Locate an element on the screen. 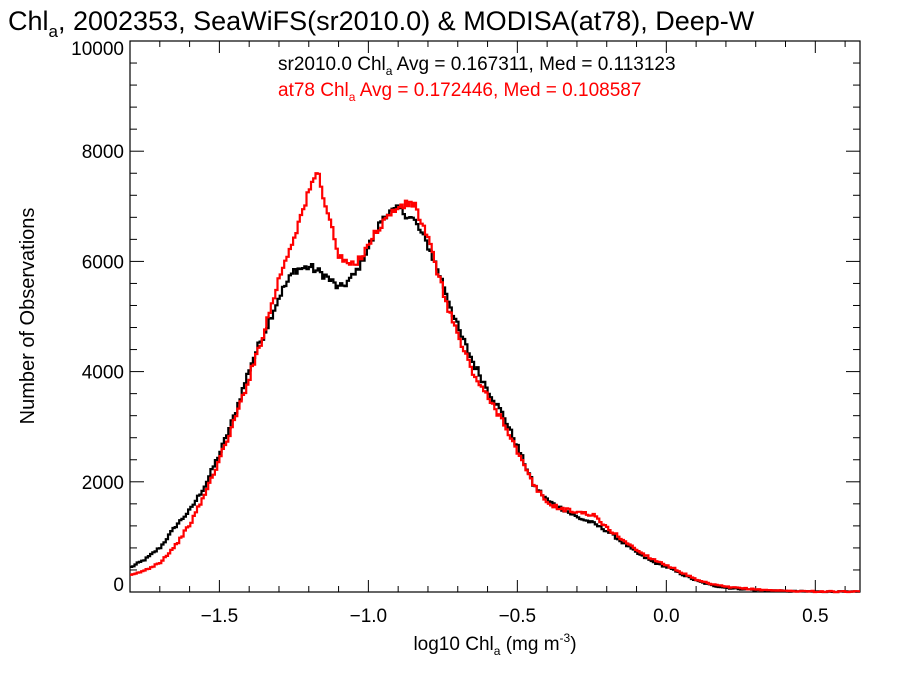 The image size is (900, 680). y-tick-label: 8000 is located at coordinates (103, 152).